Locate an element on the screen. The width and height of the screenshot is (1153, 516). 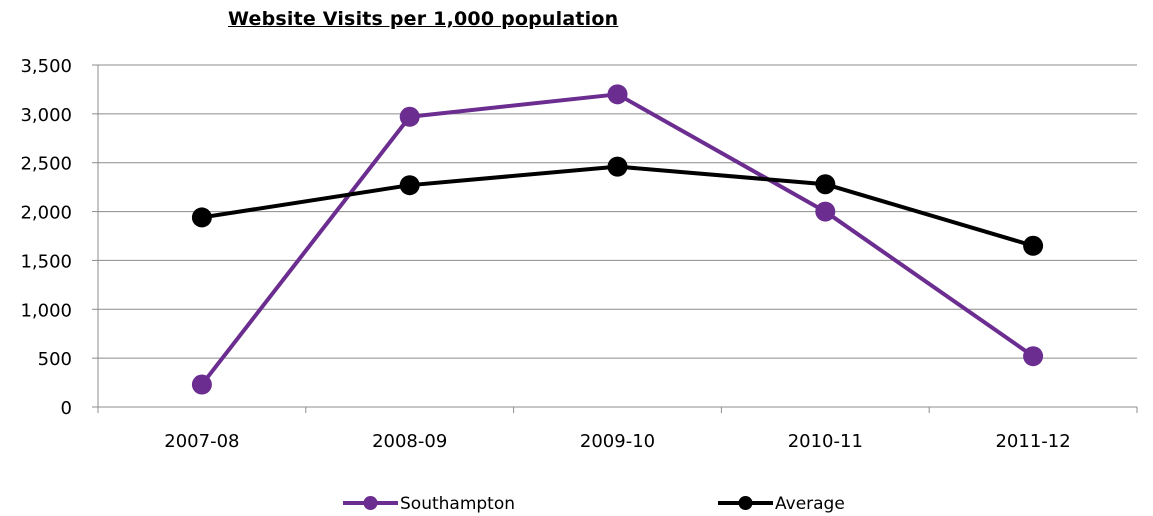
x-tick-labels: 2007-08 2008-09 2009-10 2010-11 2011-12 is located at coordinates (617, 441).